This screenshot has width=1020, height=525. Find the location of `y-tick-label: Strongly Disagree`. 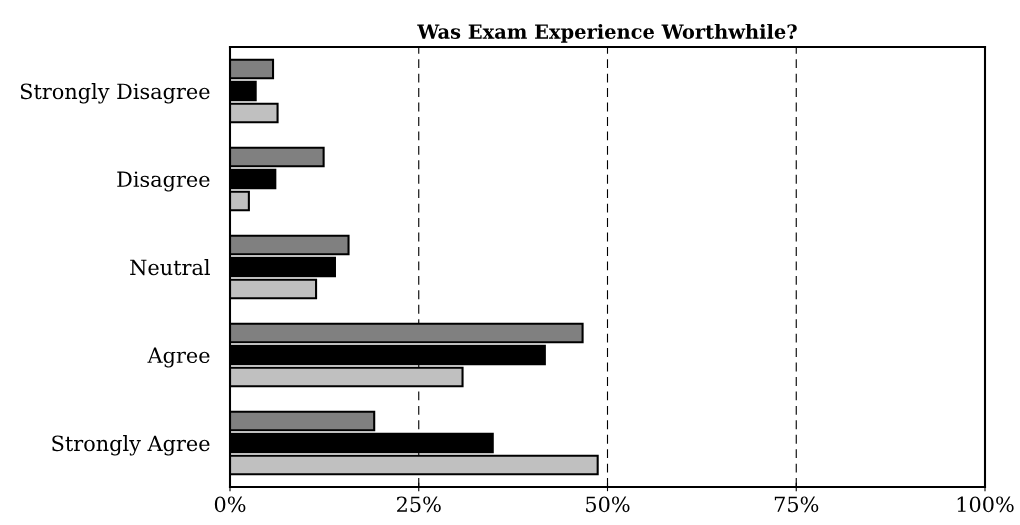

y-tick-label: Strongly Disagree is located at coordinates (115, 93).